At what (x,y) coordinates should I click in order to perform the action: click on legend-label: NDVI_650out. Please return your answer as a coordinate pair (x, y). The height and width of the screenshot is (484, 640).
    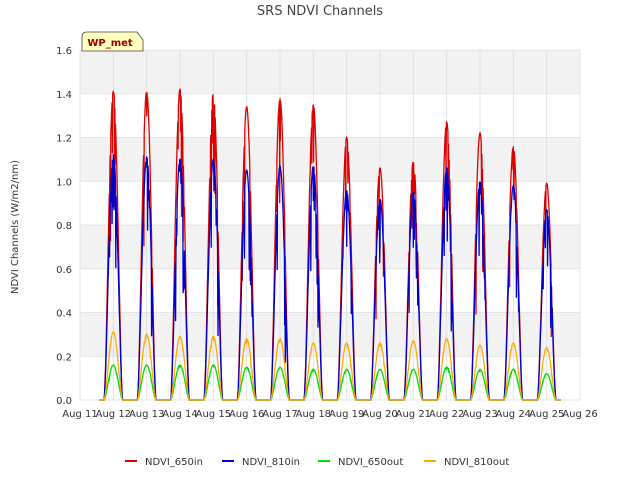
    Looking at the image, I should click on (370, 462).